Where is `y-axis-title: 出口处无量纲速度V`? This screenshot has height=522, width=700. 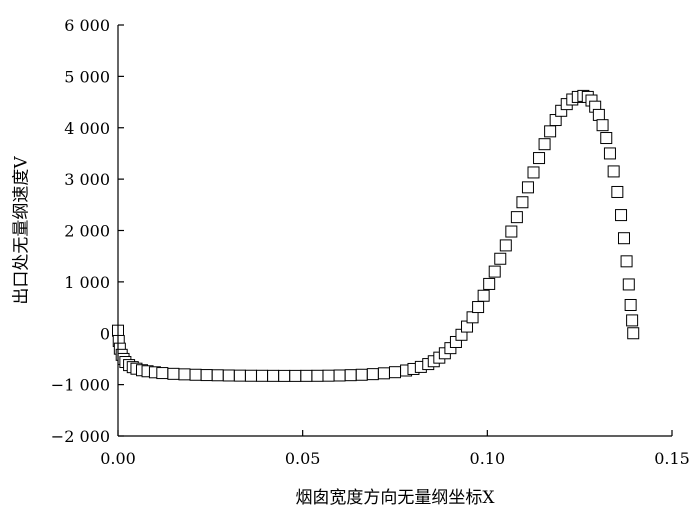
y-axis-title: 出口处无量纲速度V is located at coordinates (22, 230).